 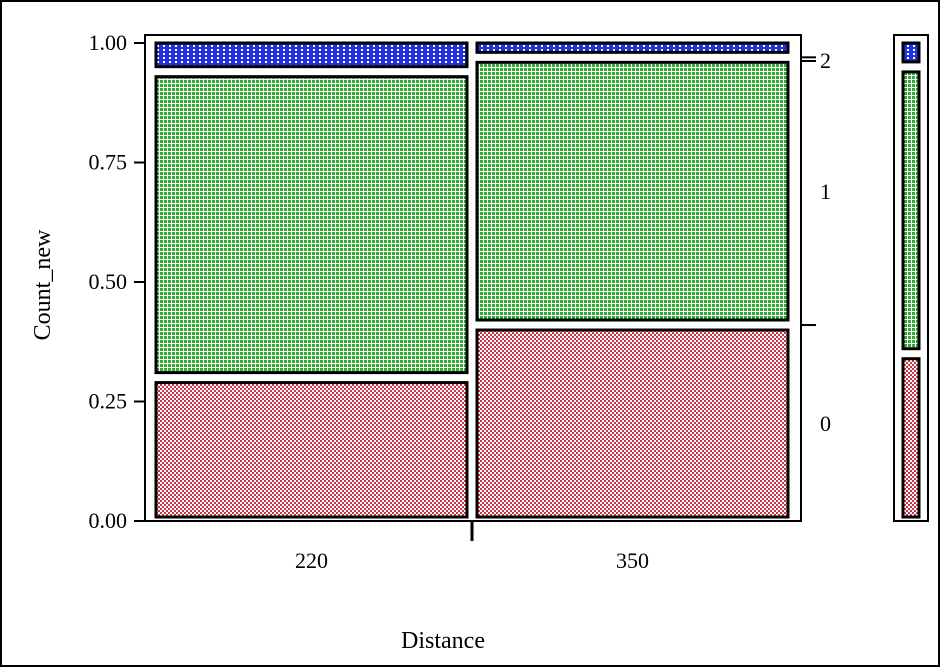 What do you see at coordinates (108, 281) in the screenshot?
I see `y-tick-label: 0.50` at bounding box center [108, 281].